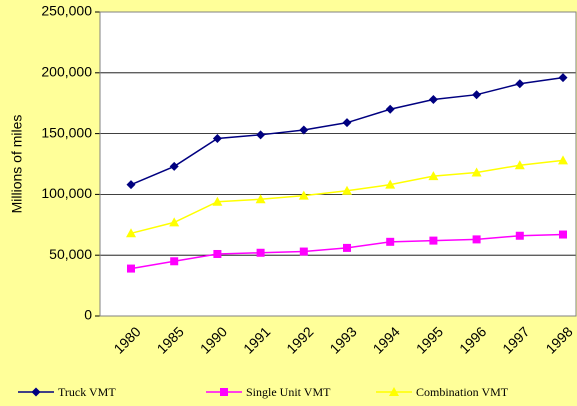  I want to click on y-tick-label: 50,000, so click(70, 254).